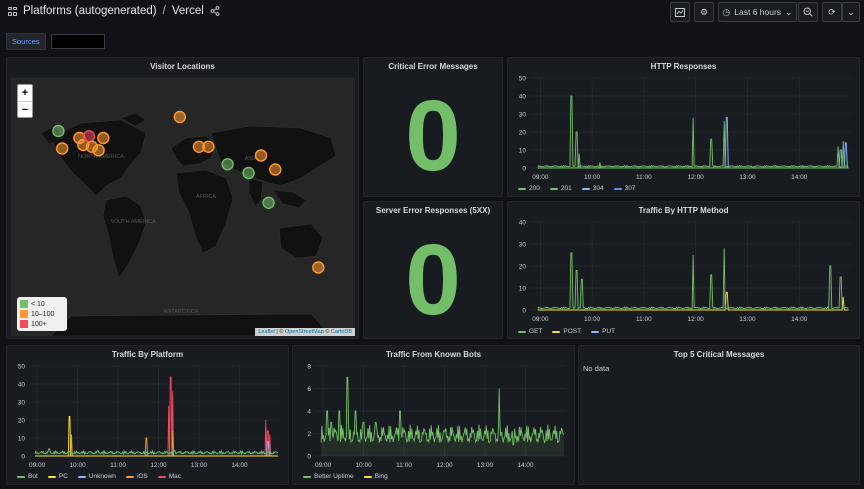 The width and height of the screenshot is (864, 489). What do you see at coordinates (12, 11) in the screenshot?
I see `dashboards-grid-icon` at bounding box center [12, 11].